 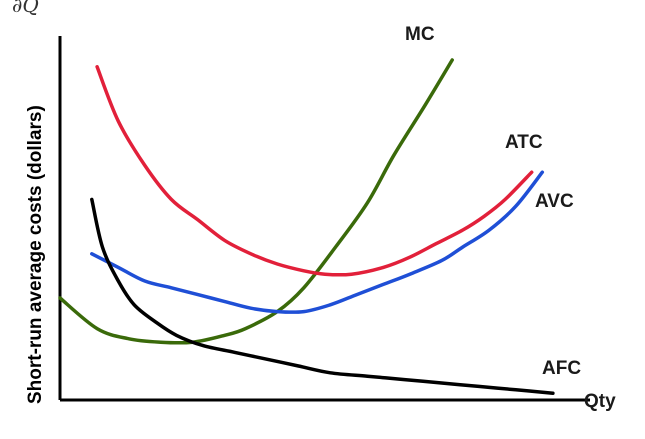 What do you see at coordinates (35, 254) in the screenshot?
I see `y-axis-label: Short-run average costs (dollars)` at bounding box center [35, 254].